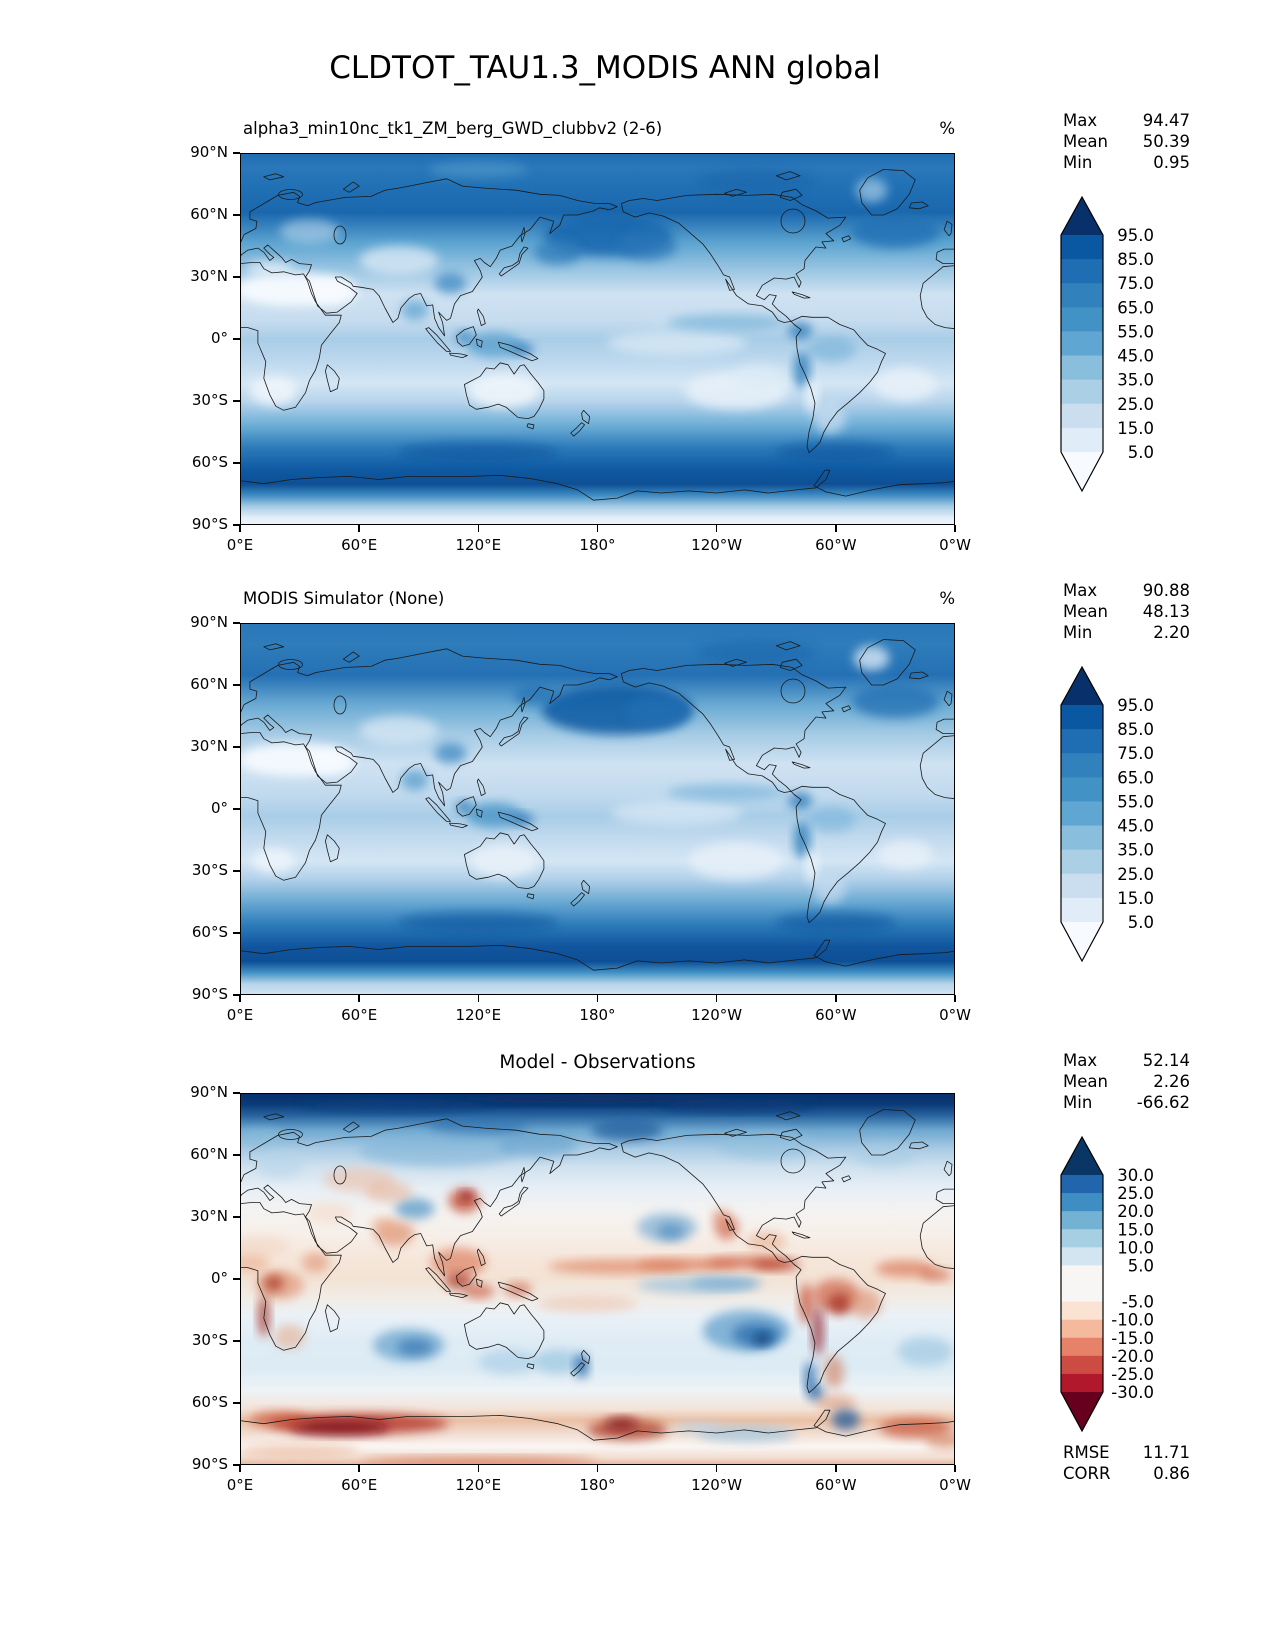  What do you see at coordinates (1132, 1338) in the screenshot?
I see `colorbar-tick-label: -15.0` at bounding box center [1132, 1338].